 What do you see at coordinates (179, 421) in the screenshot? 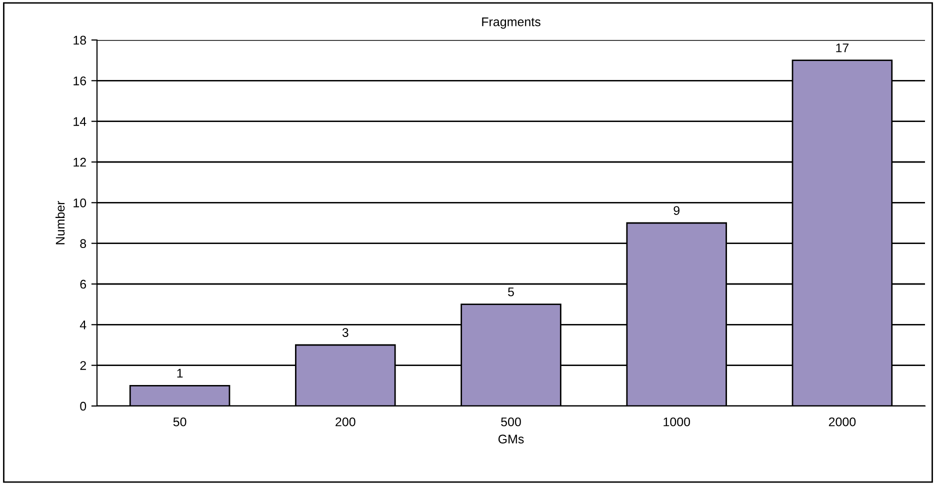
I see `x-tick-label: 50` at bounding box center [179, 421].